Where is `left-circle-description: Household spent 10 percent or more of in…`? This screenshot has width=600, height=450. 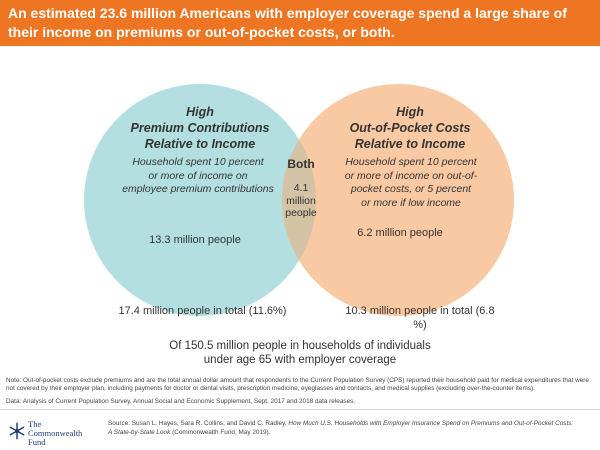 left-circle-description: Household spent 10 percent or more of in… is located at coordinates (198, 176).